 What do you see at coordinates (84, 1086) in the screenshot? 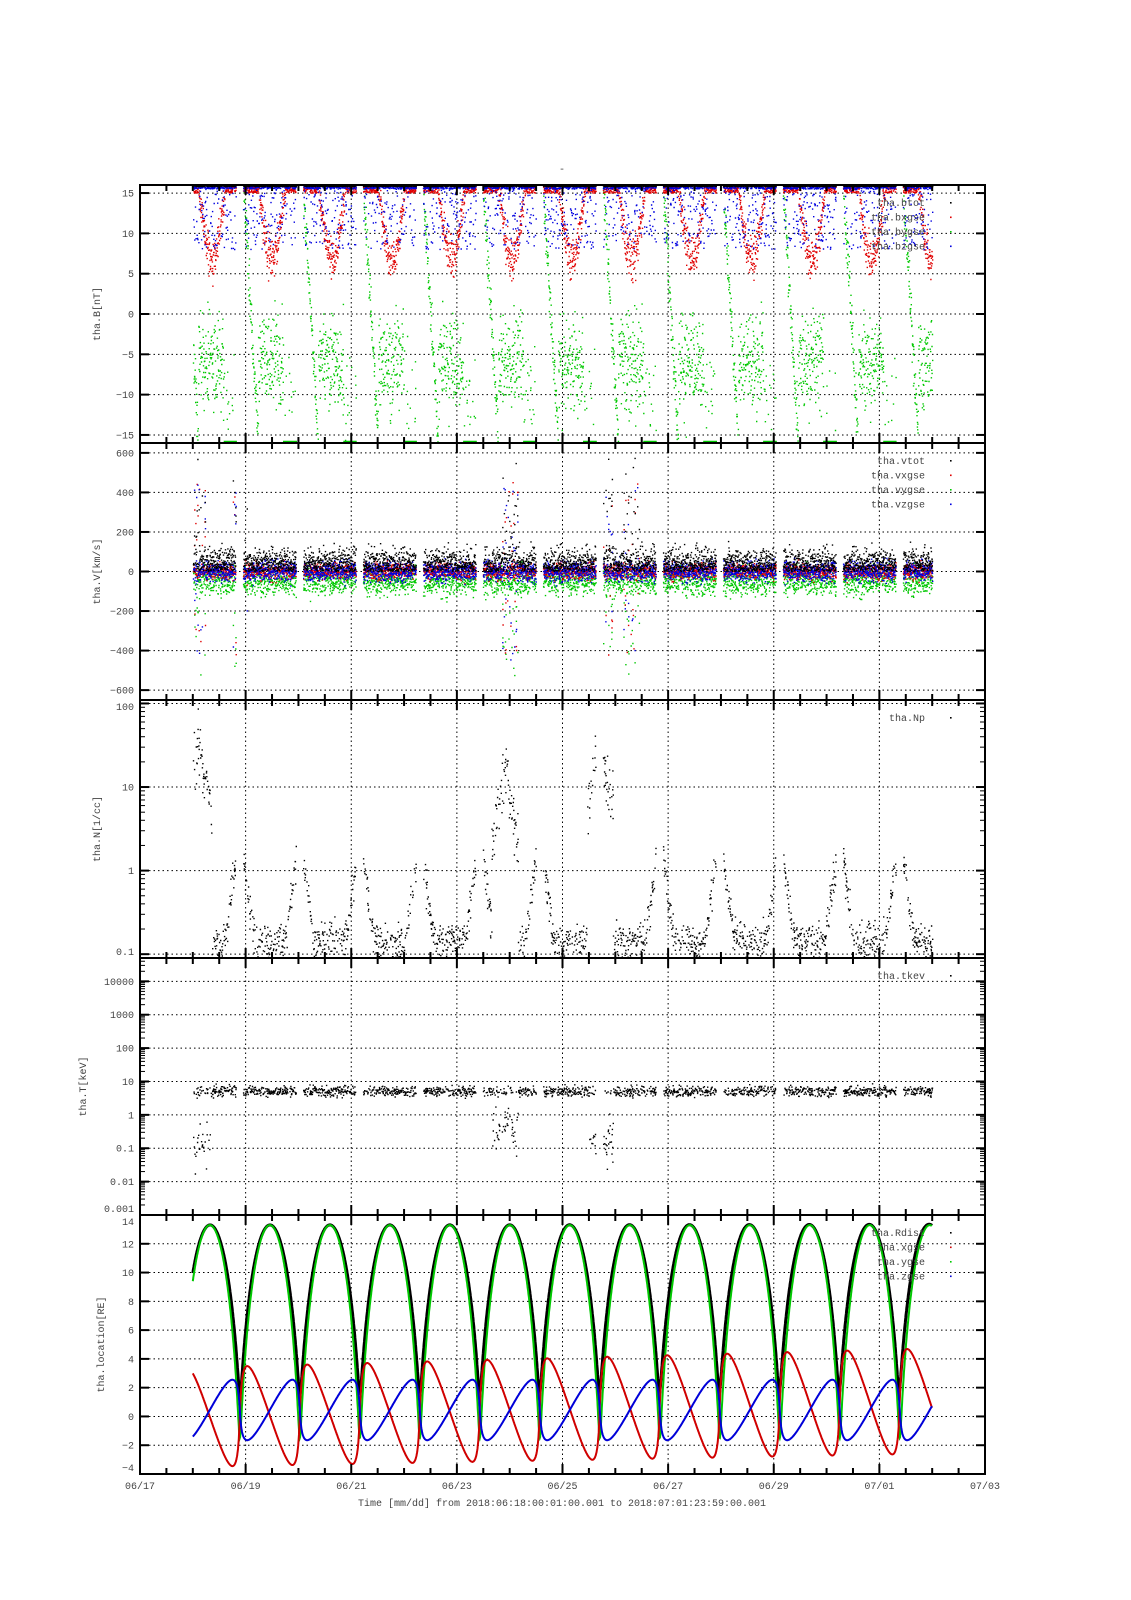
I see `y-axis-label: tha.T[keV]` at bounding box center [84, 1086].